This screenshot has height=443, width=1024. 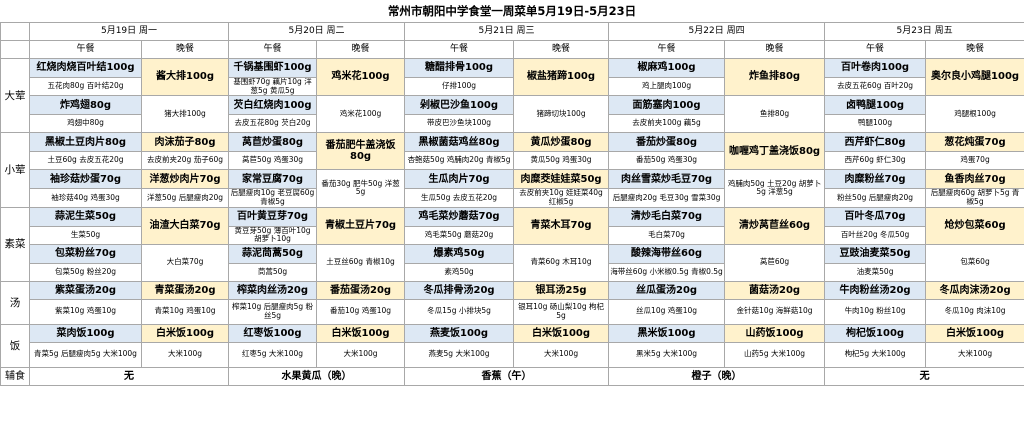 What do you see at coordinates (974, 262) in the screenshot?
I see `dinner-ingredients: 包菜60g` at bounding box center [974, 262].